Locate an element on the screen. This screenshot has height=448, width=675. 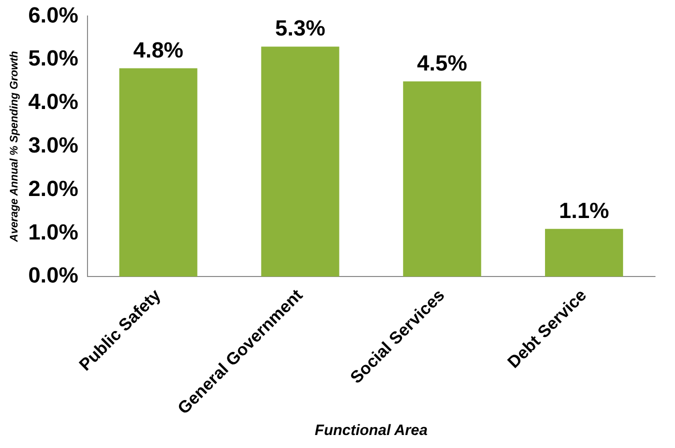
y-tick-label: 5.0% is located at coordinates (53, 58).